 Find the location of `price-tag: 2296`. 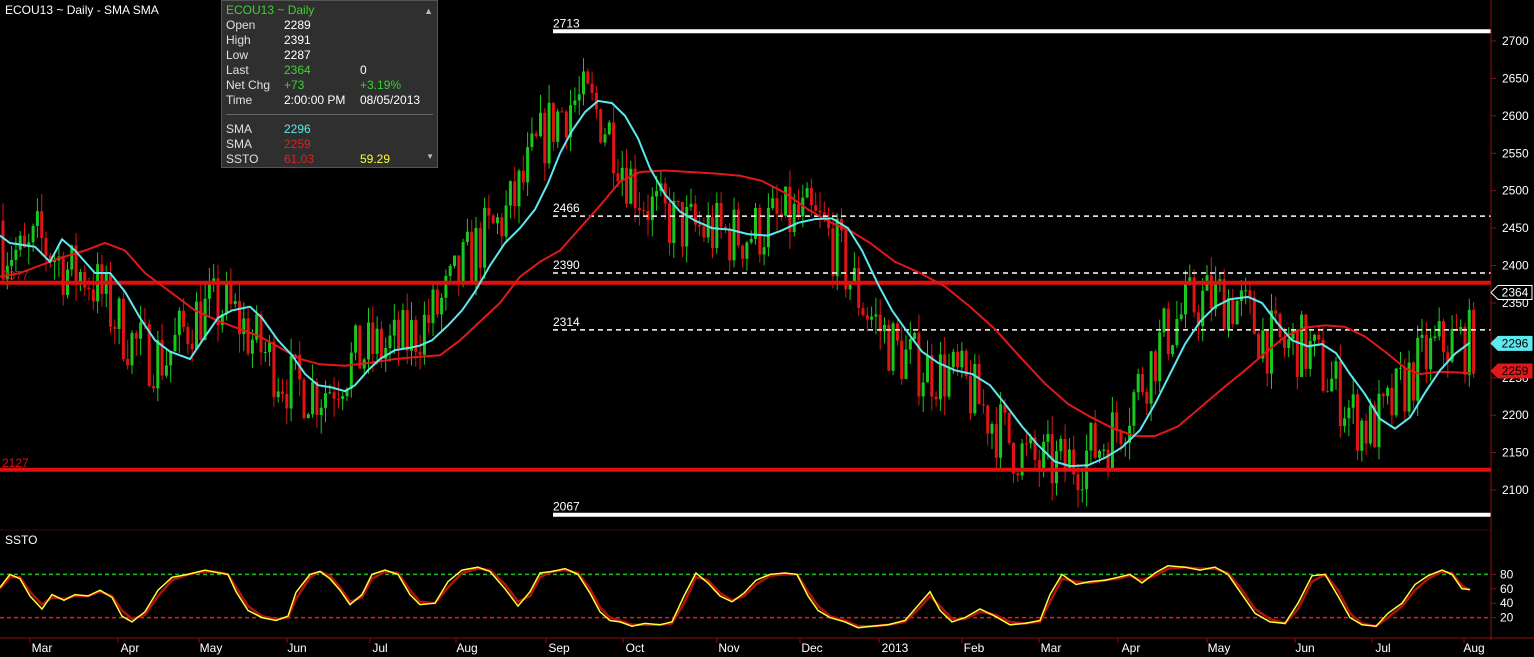

price-tag: 2296 is located at coordinates (1511, 343).